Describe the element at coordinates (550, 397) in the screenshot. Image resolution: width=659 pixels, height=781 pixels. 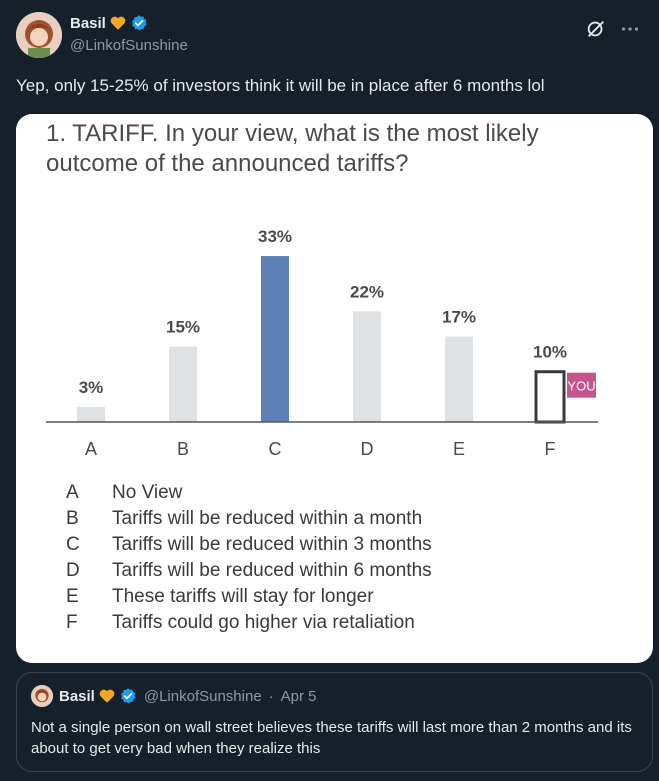
I see `bar-f` at that location.